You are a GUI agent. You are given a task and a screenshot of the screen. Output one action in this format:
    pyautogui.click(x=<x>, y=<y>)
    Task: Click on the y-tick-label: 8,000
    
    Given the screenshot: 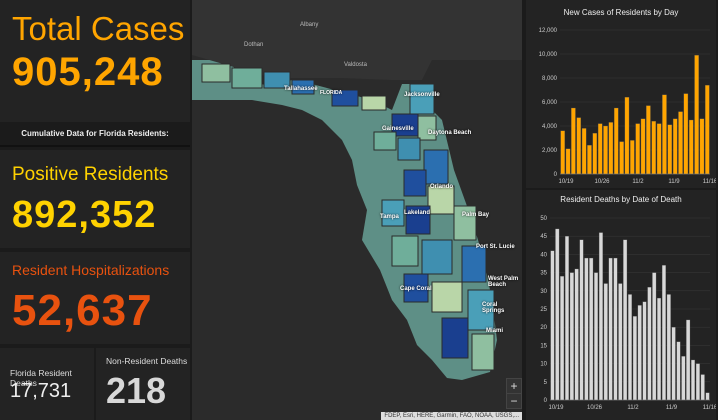 What is the action you would take?
    pyautogui.click(x=550, y=79)
    